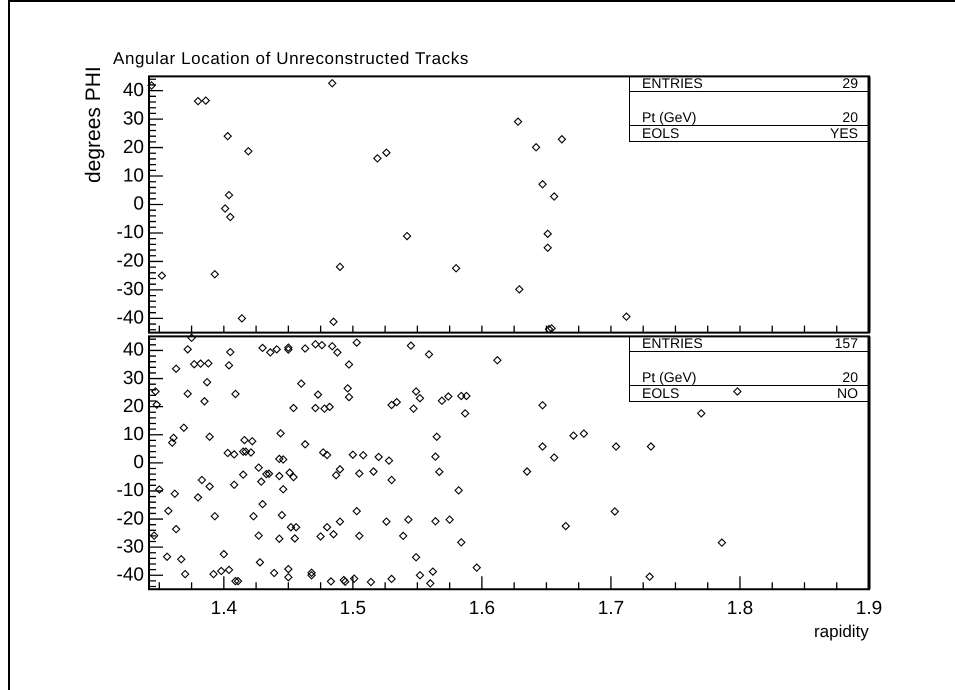  Describe the element at coordinates (869, 608) in the screenshot. I see `x-tick-label: 1.9` at that location.